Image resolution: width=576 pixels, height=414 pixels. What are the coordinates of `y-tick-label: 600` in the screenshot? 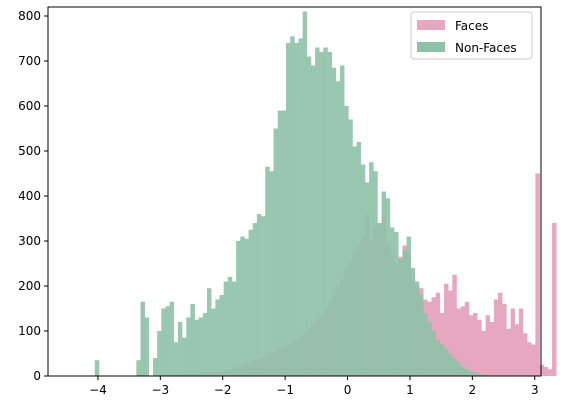 It's located at (29, 106).